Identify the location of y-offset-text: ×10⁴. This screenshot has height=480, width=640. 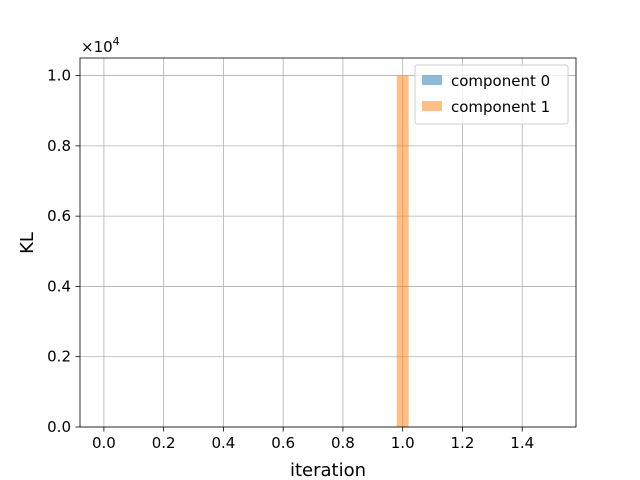
(100, 45).